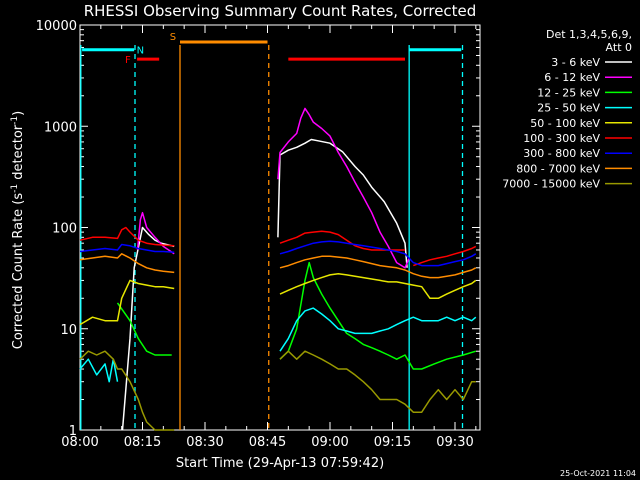 The image size is (640, 480). I want to click on flag-label: N, so click(140, 51).